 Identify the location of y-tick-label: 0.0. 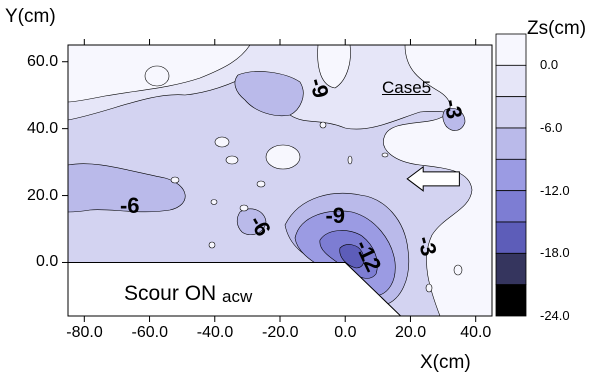
(47, 262).